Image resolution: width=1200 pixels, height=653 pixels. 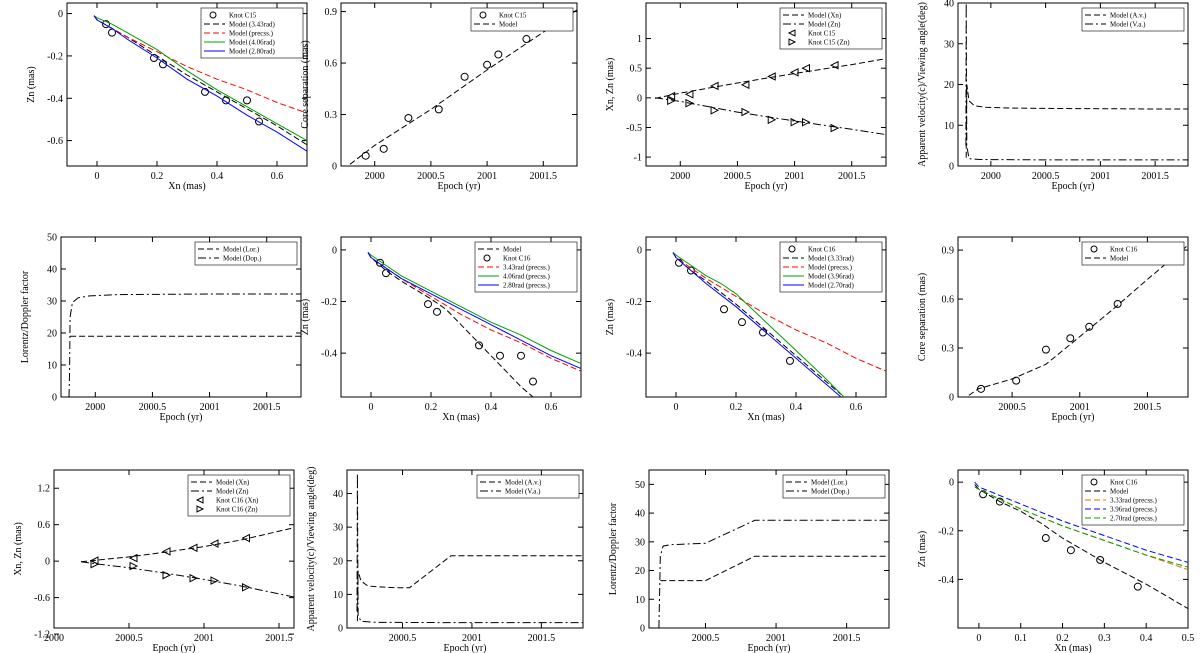 I want to click on legend-entry: 4.06rad (precss.), so click(x=527, y=277).